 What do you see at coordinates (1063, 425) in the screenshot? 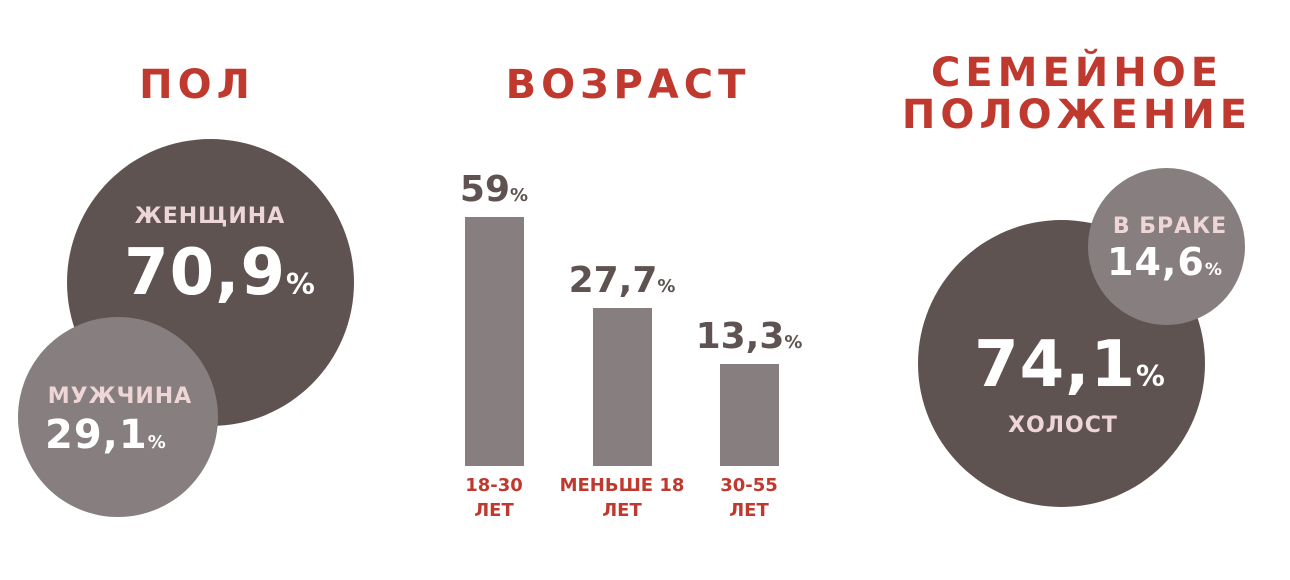
I see `single-label: ХОЛОСТ` at bounding box center [1063, 425].